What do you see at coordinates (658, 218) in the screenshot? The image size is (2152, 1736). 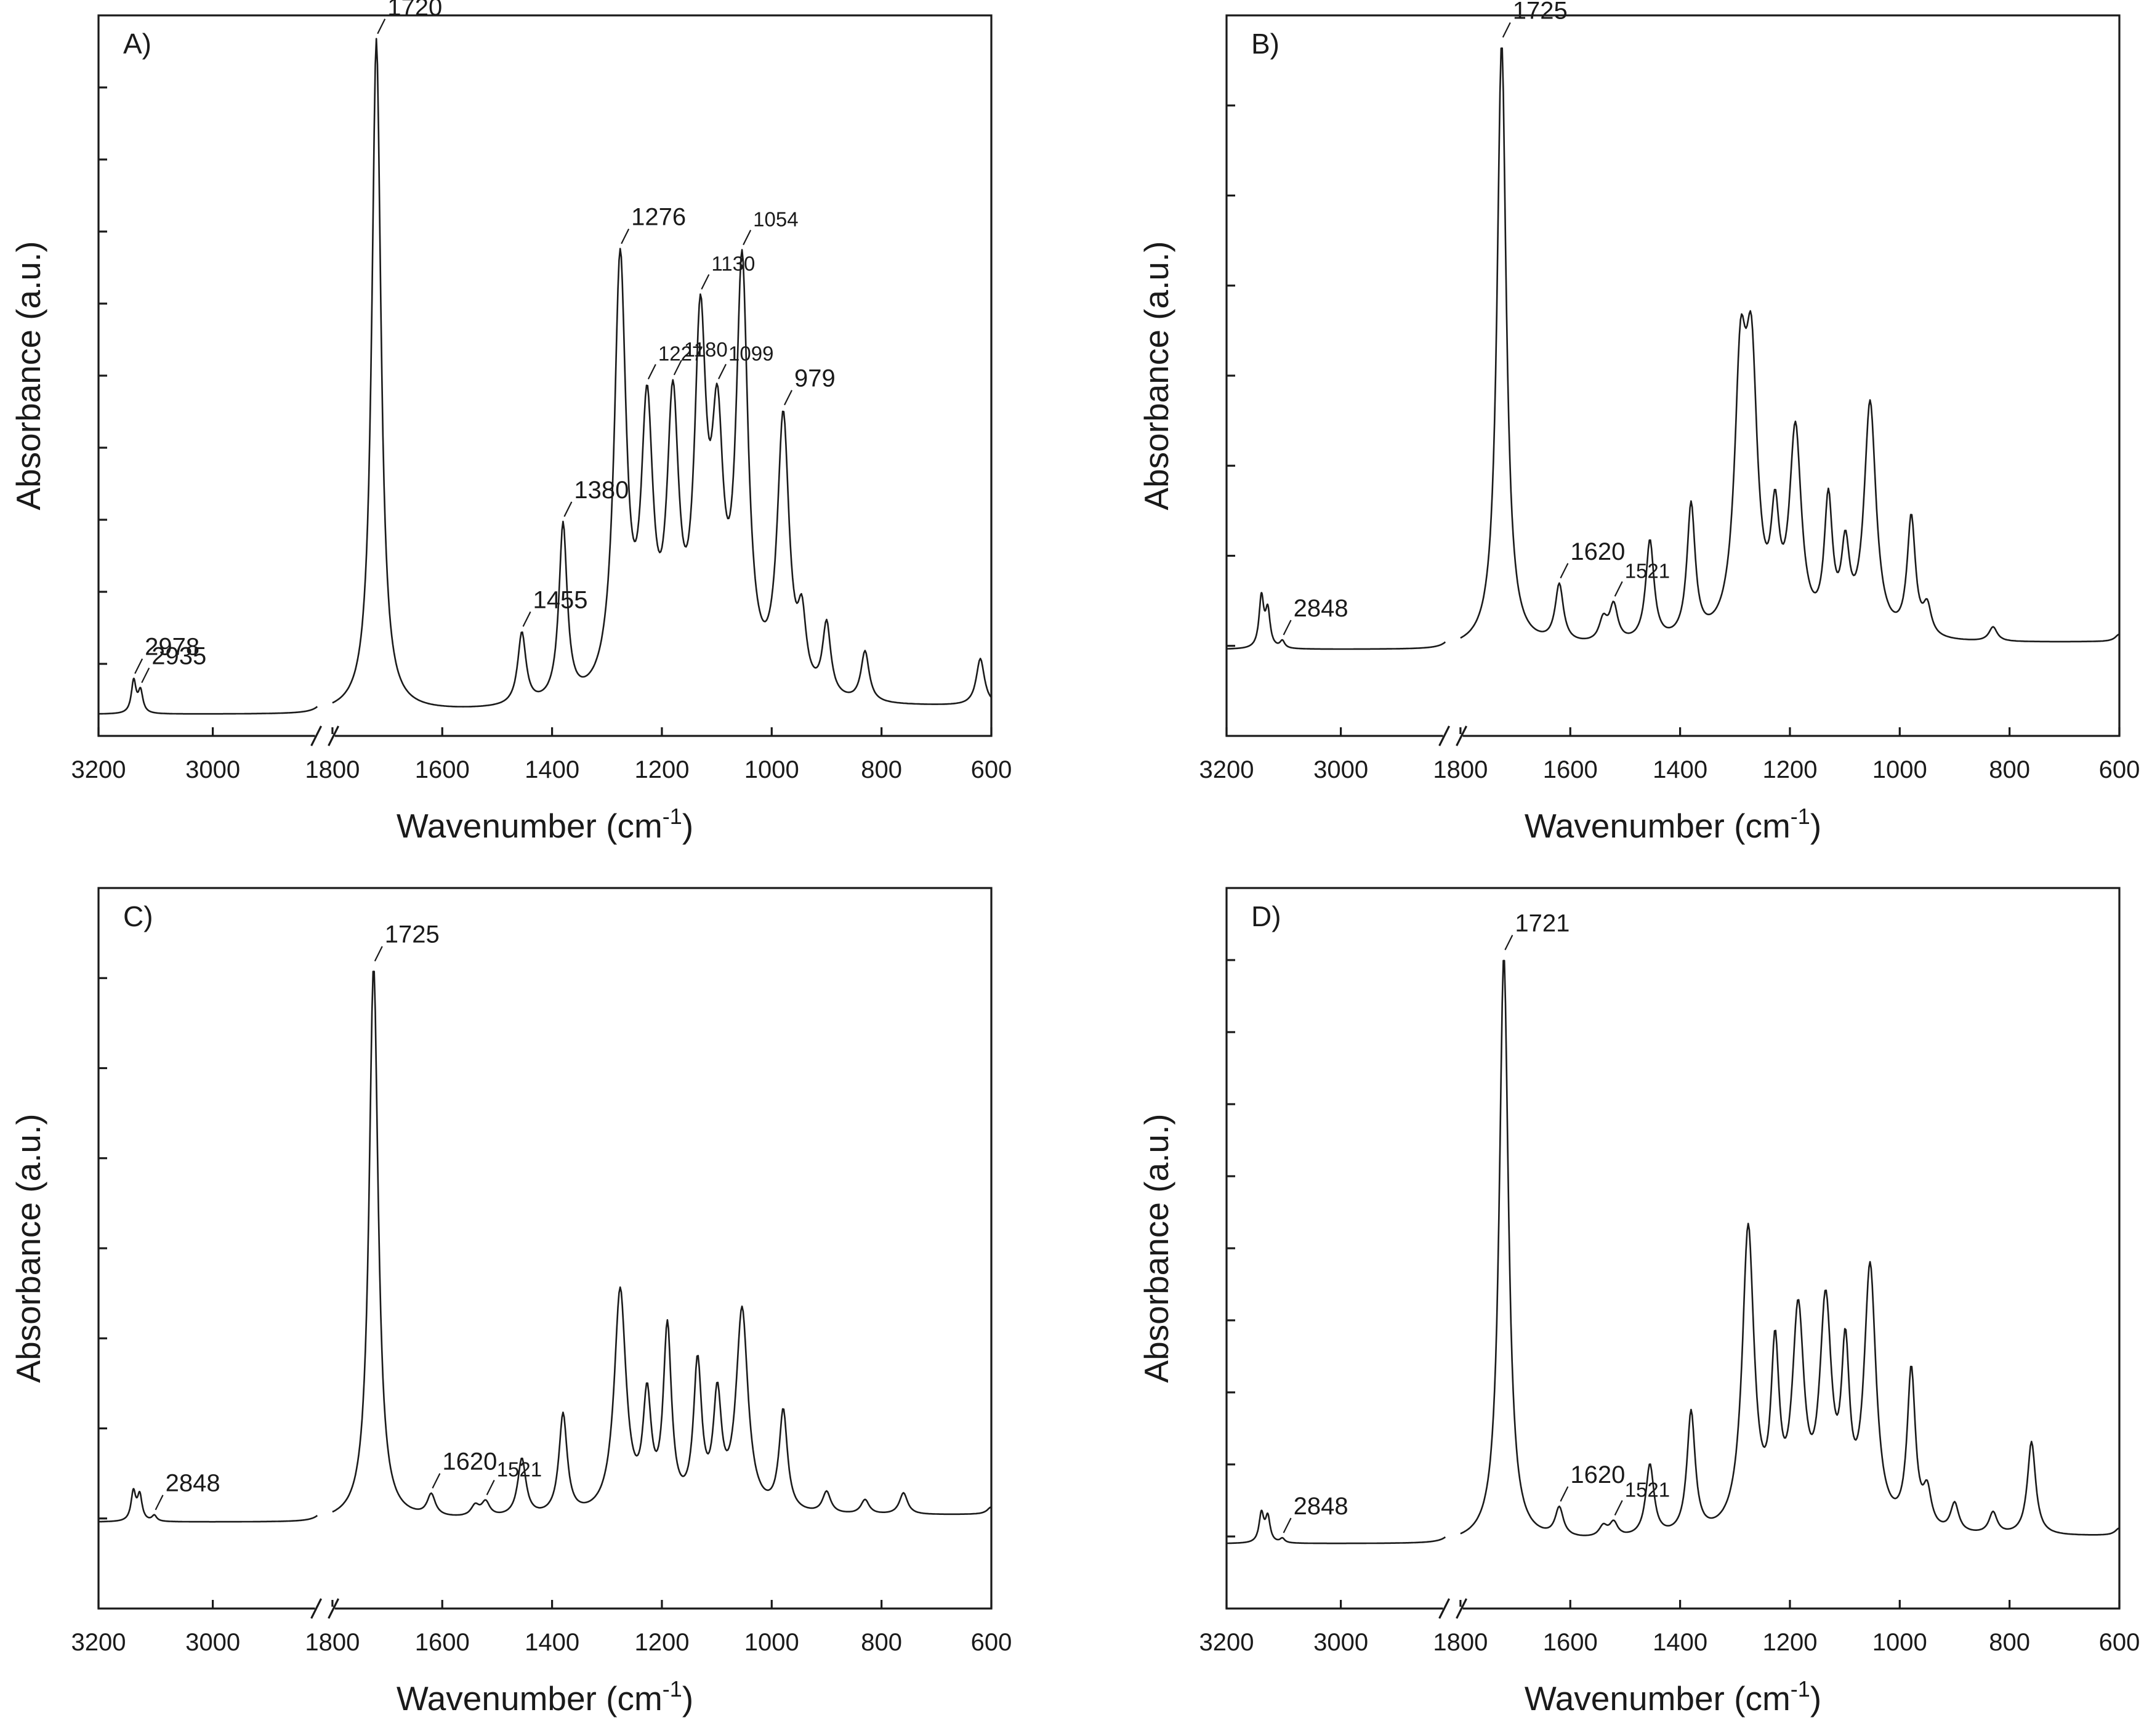 I see `peak-annotation: 1276` at bounding box center [658, 218].